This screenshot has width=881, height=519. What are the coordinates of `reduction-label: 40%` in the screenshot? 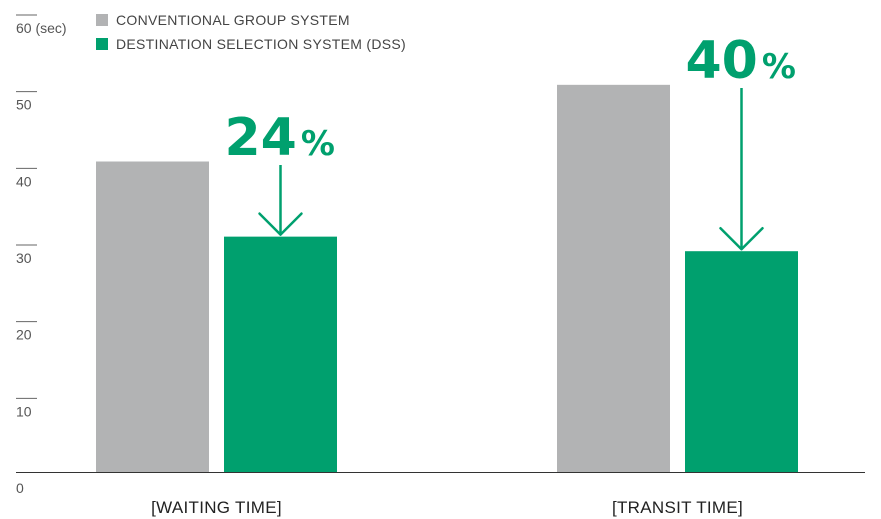 It's located at (741, 61).